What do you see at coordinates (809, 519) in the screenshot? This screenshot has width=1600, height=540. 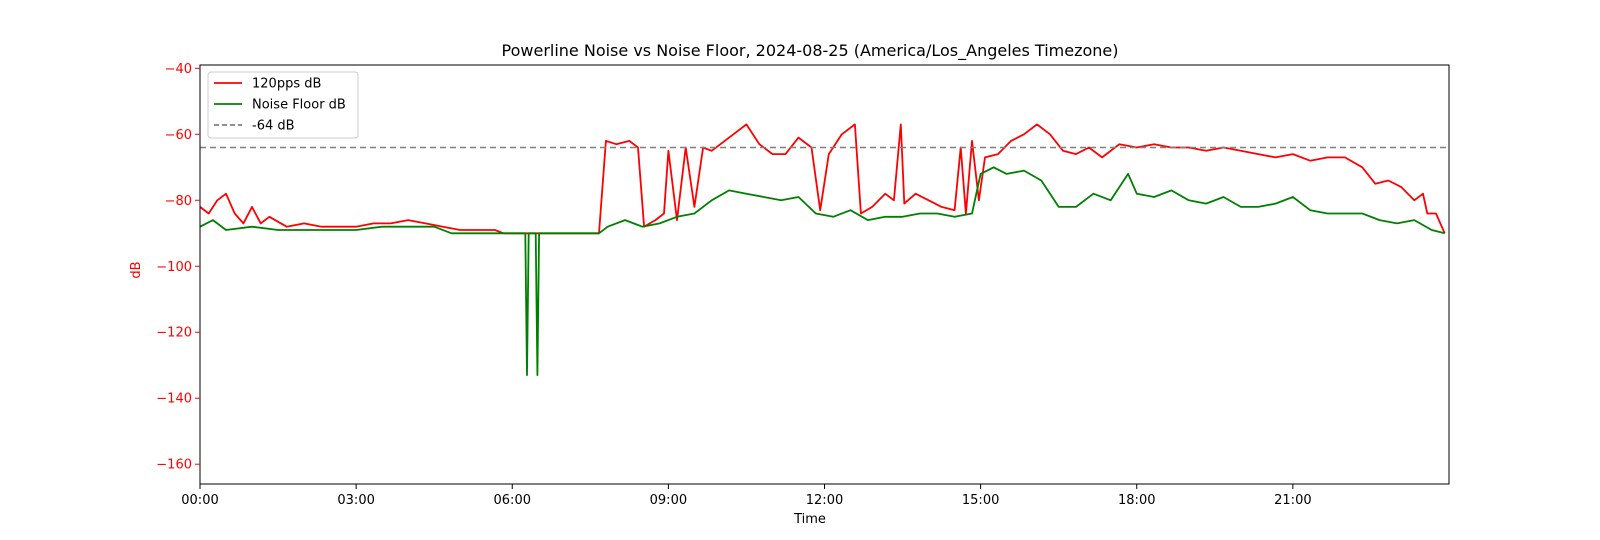 I see `x-axis-label: Time` at bounding box center [809, 519].